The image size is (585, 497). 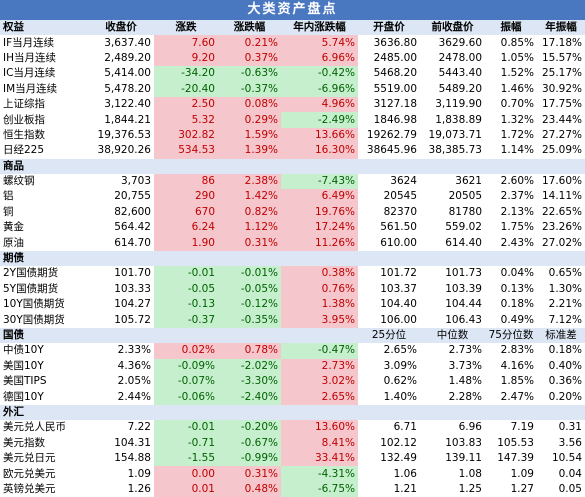 What do you see at coordinates (132, 319) in the screenshot?
I see `value-cell: 105.72` at bounding box center [132, 319].